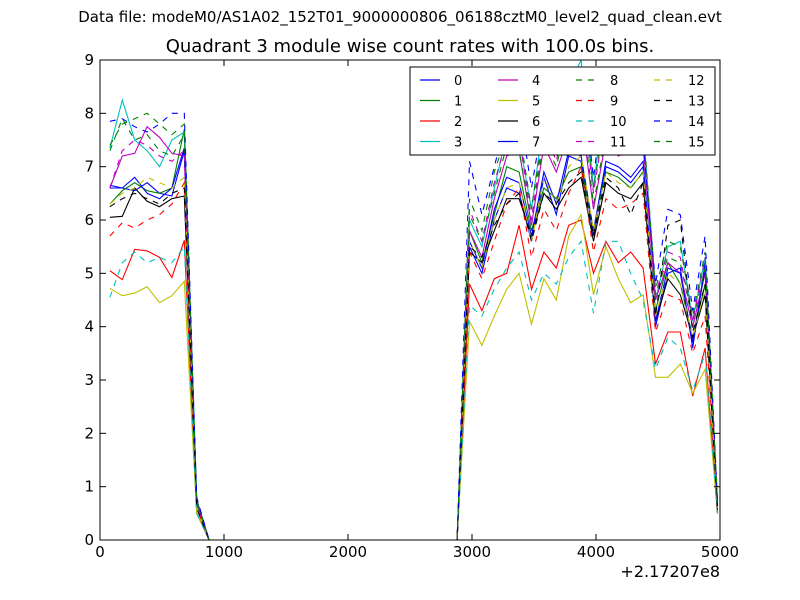 This screenshot has width=800, height=600. Describe the element at coordinates (100, 552) in the screenshot. I see `x-tick-label: 0` at that location.